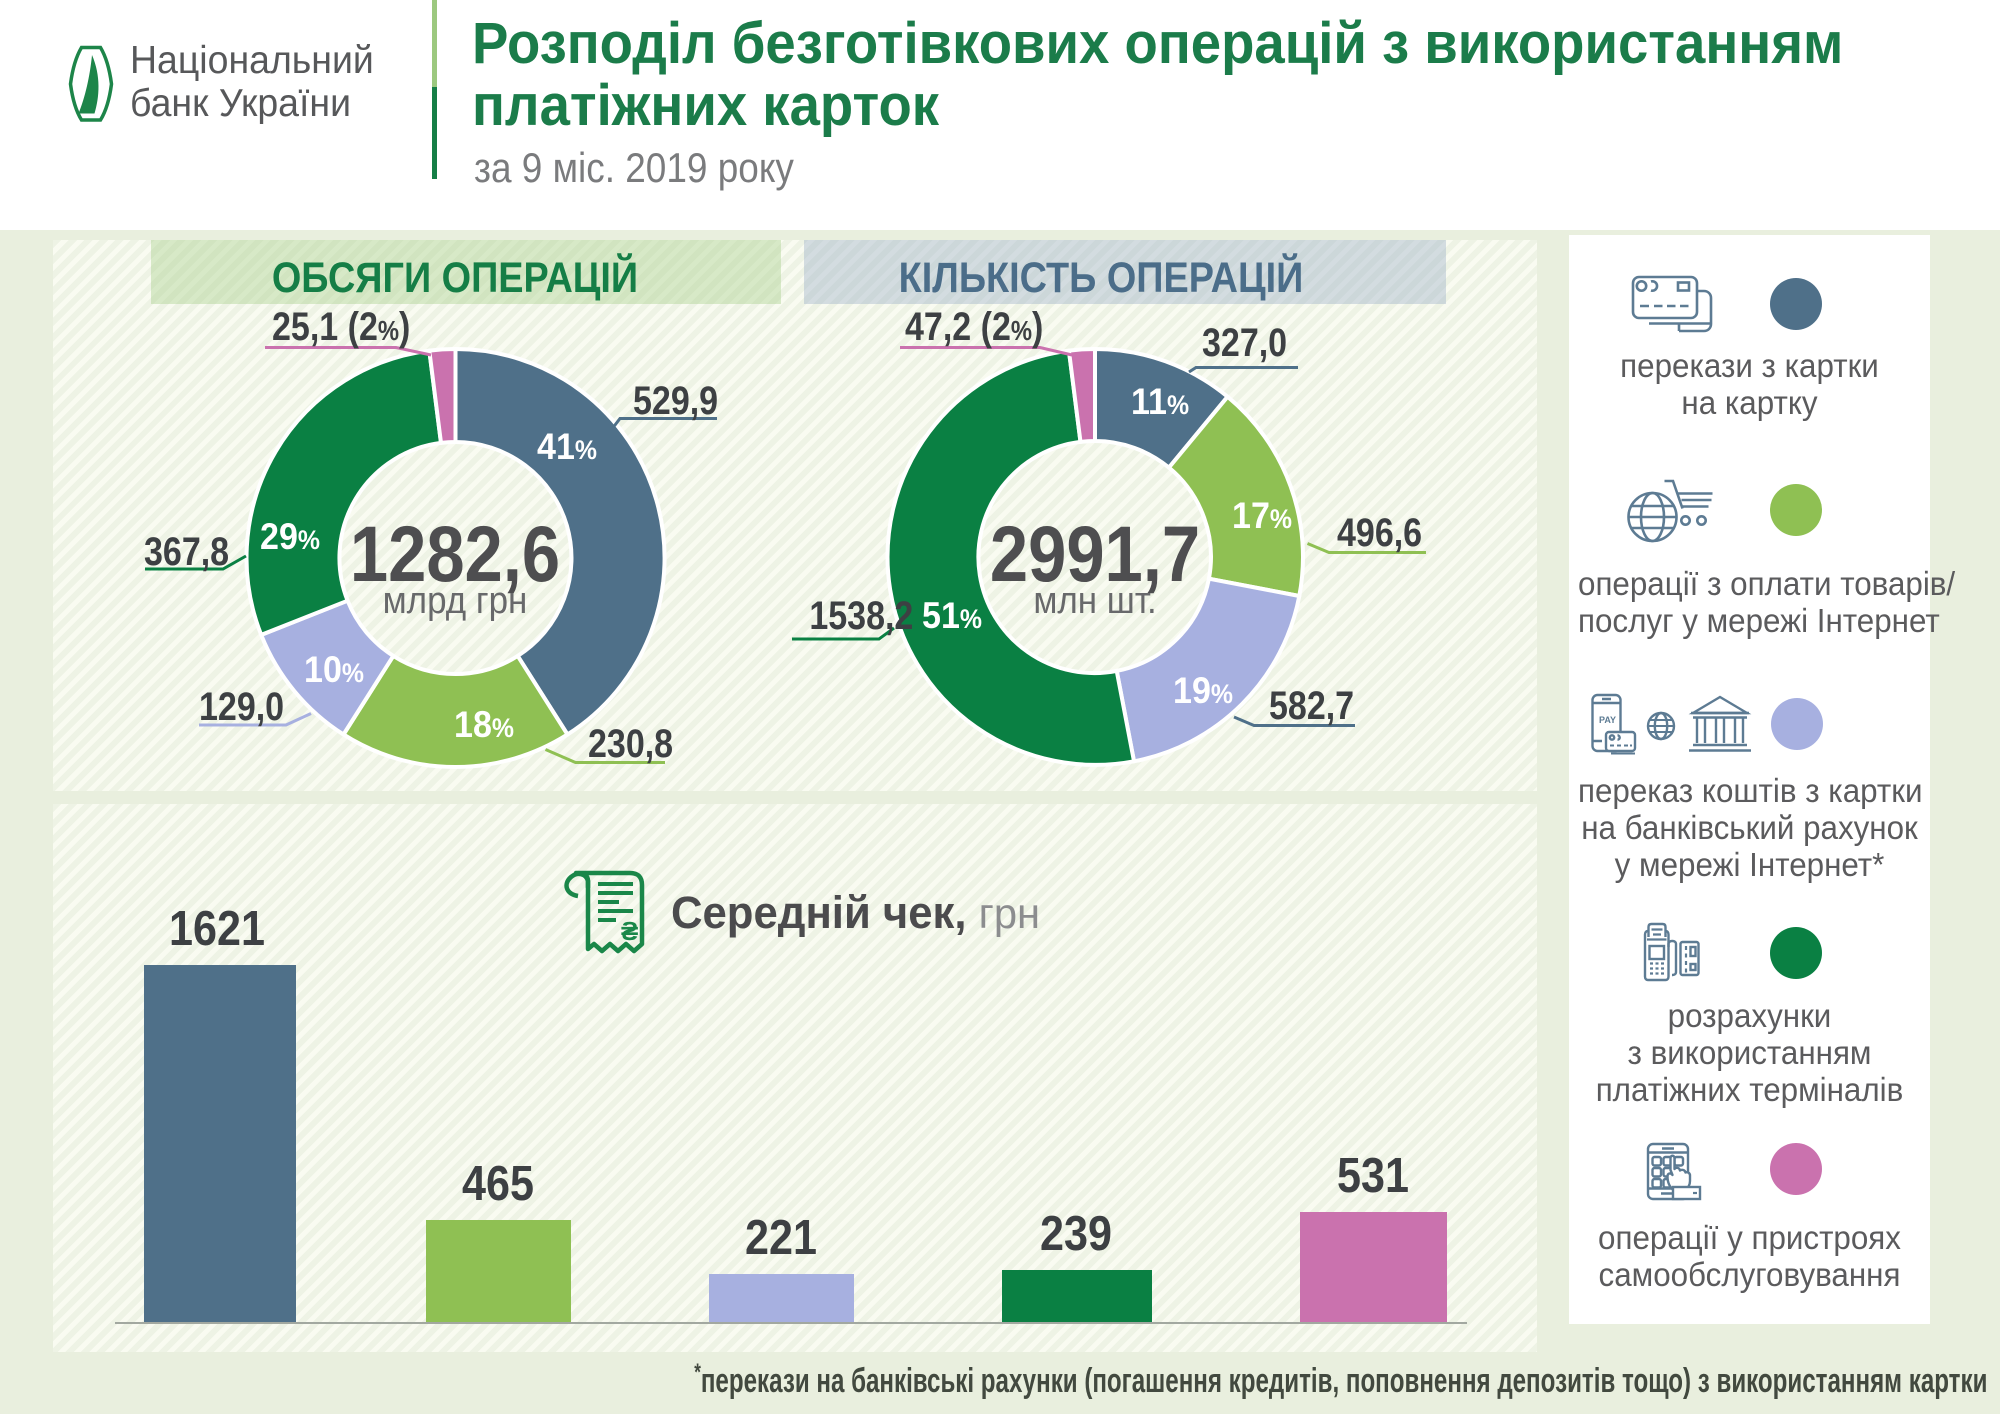 This screenshot has height=1414, width=2000. Describe the element at coordinates (1607, 720) in the screenshot. I see `svg-text: PAY` at that location.